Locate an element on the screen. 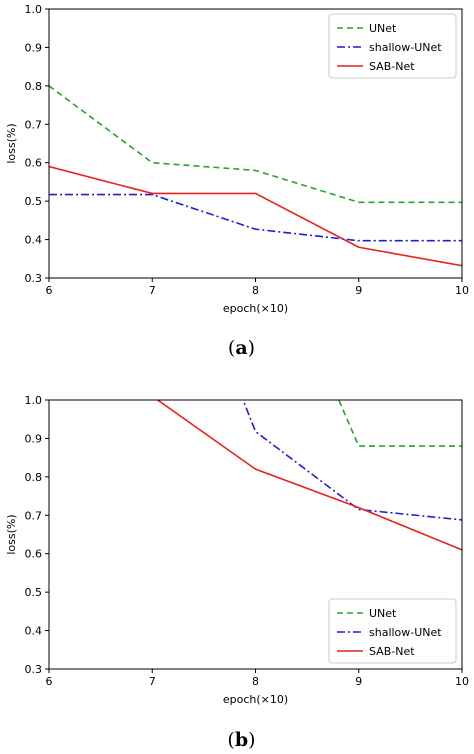 This screenshot has height=754, width=474. series-group is located at coordinates (309, 475).